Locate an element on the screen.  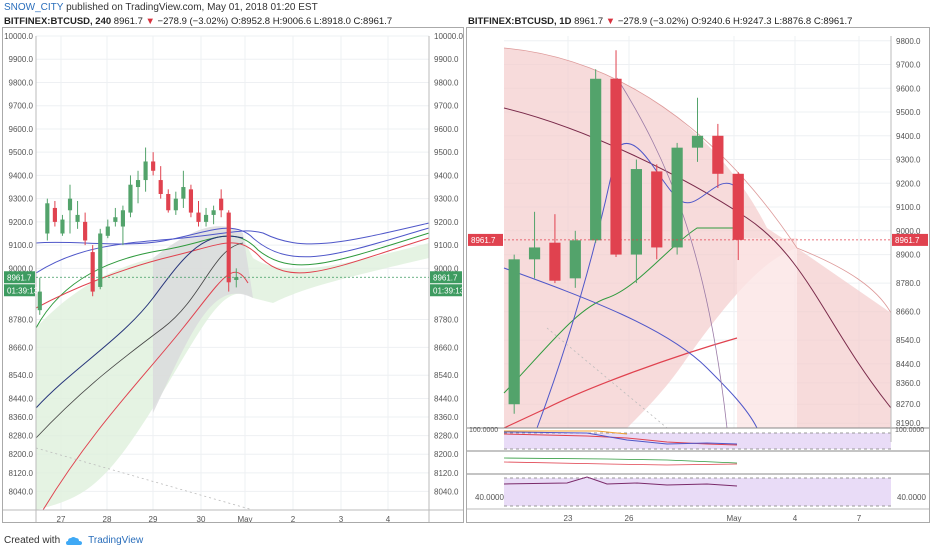
x-tick-label: May is located at coordinates (733, 518).